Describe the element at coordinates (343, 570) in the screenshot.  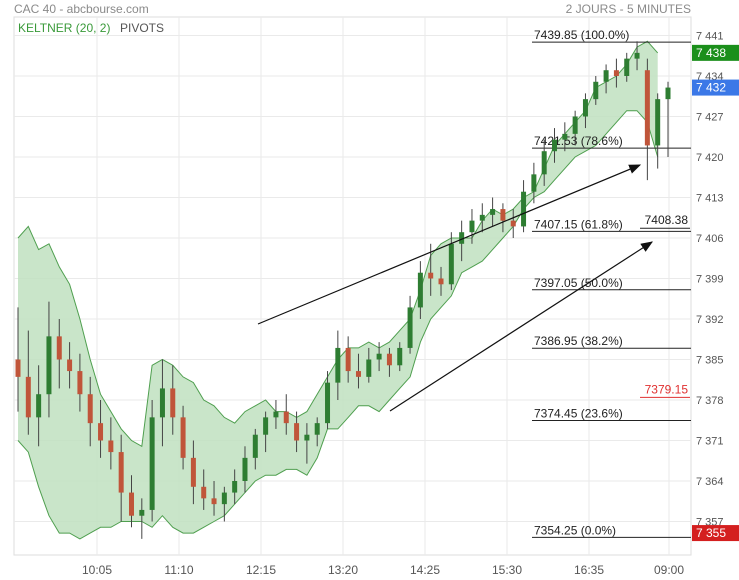
I see `x-tick-label: 13:20` at that location.